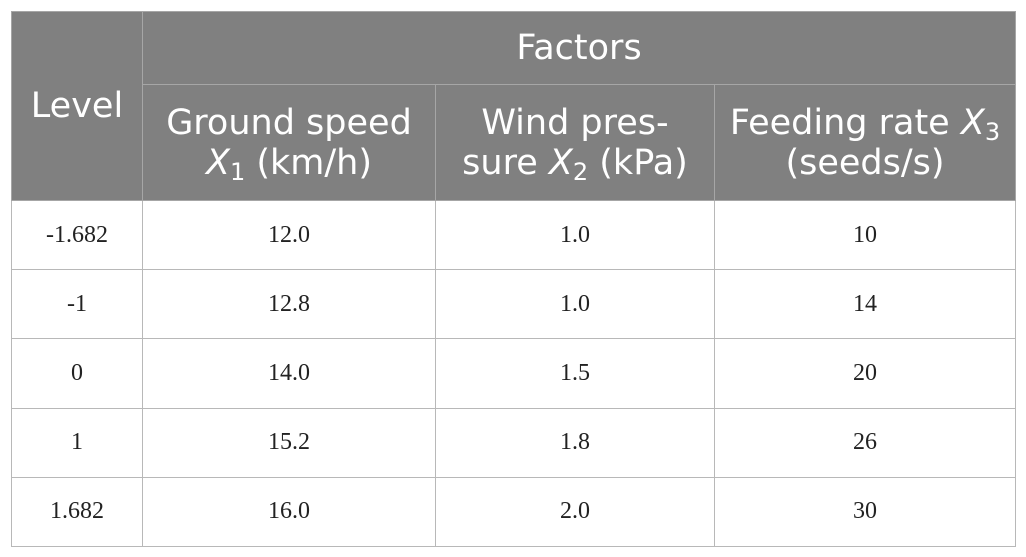 The width and height of the screenshot is (1026, 557). Describe the element at coordinates (865, 235) in the screenshot. I see `feeding-rate-cell: 10` at that location.